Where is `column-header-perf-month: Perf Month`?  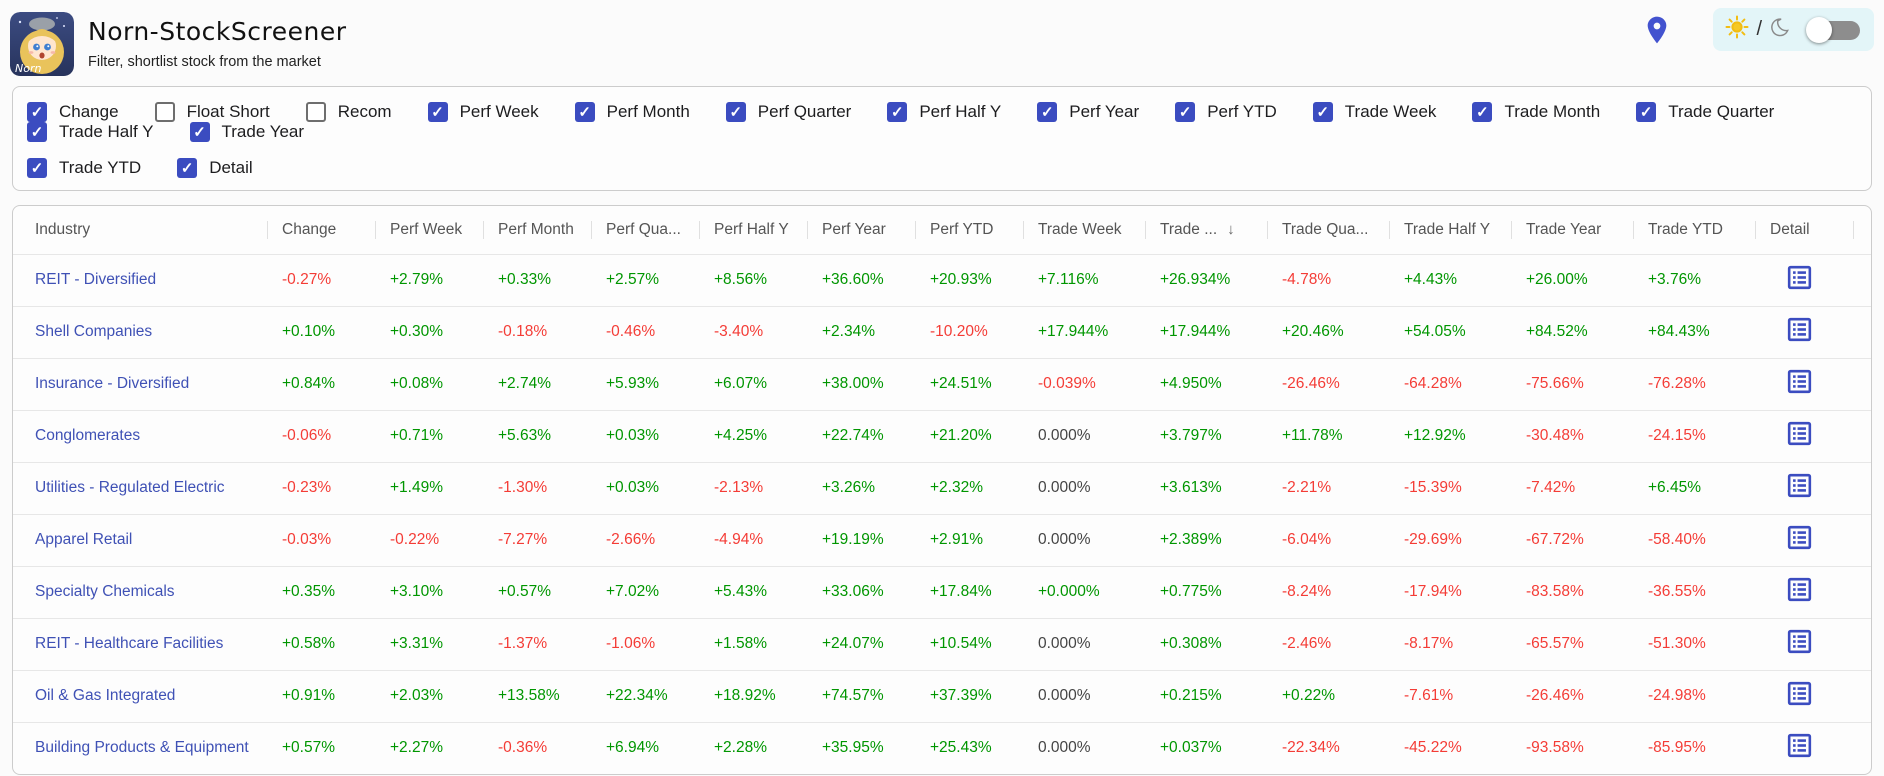
column-header-perf-month: Perf Month is located at coordinates (538, 230).